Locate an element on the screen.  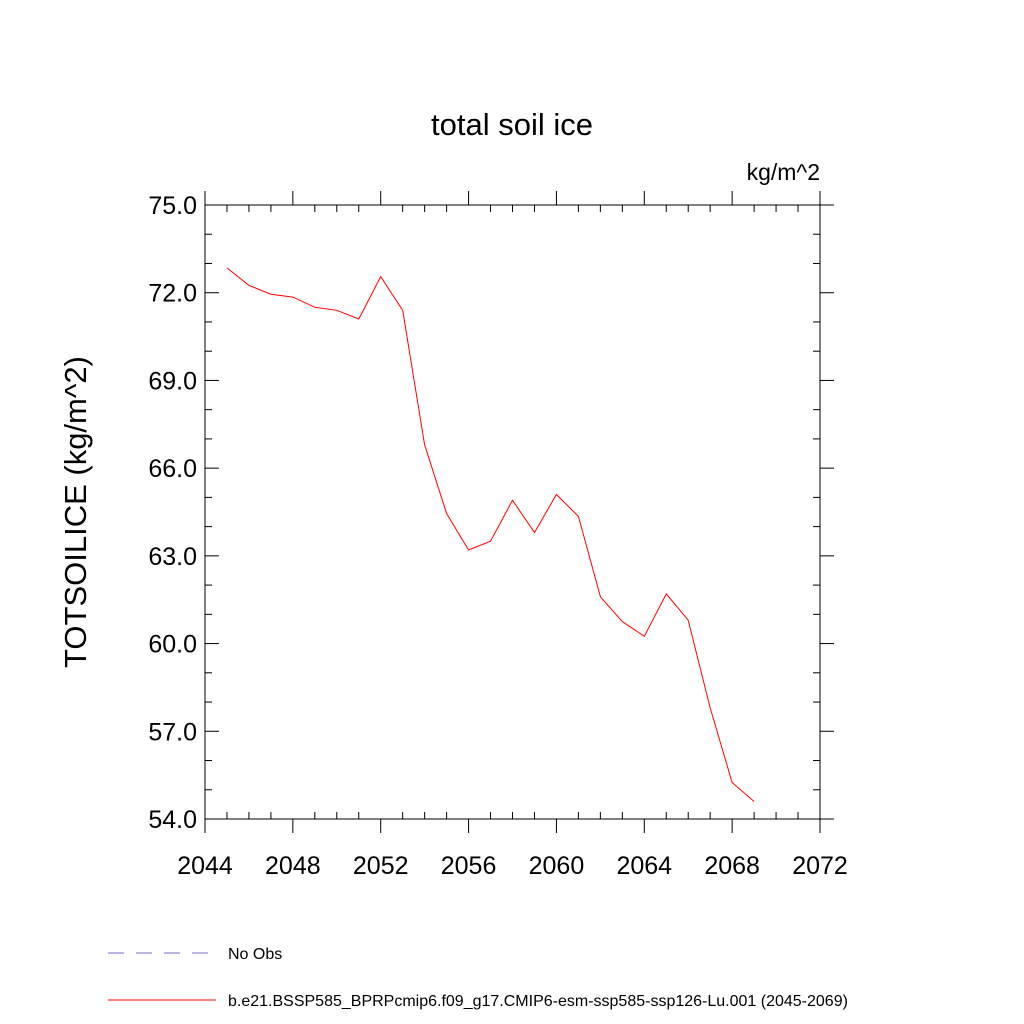
x-tick-label: 2044 is located at coordinates (205, 866).